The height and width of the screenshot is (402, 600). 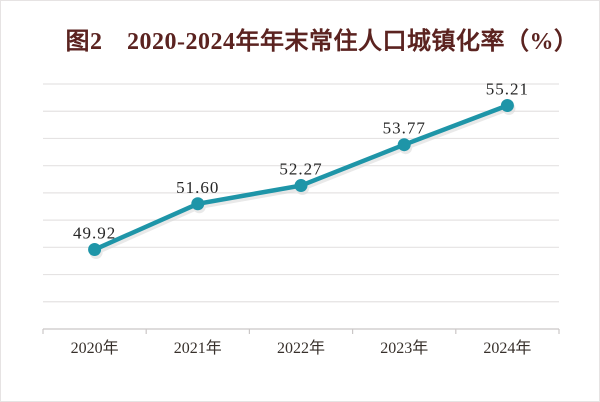 I want to click on x-axis-label: 2024年, so click(x=507, y=348).